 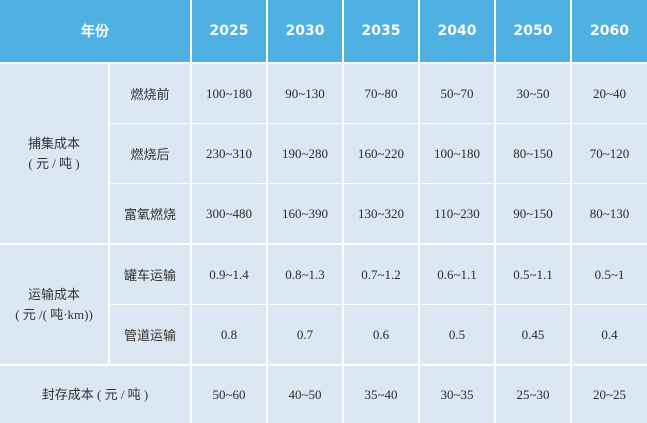 I want to click on table-cell: 0.5~1.1, so click(x=532, y=273).